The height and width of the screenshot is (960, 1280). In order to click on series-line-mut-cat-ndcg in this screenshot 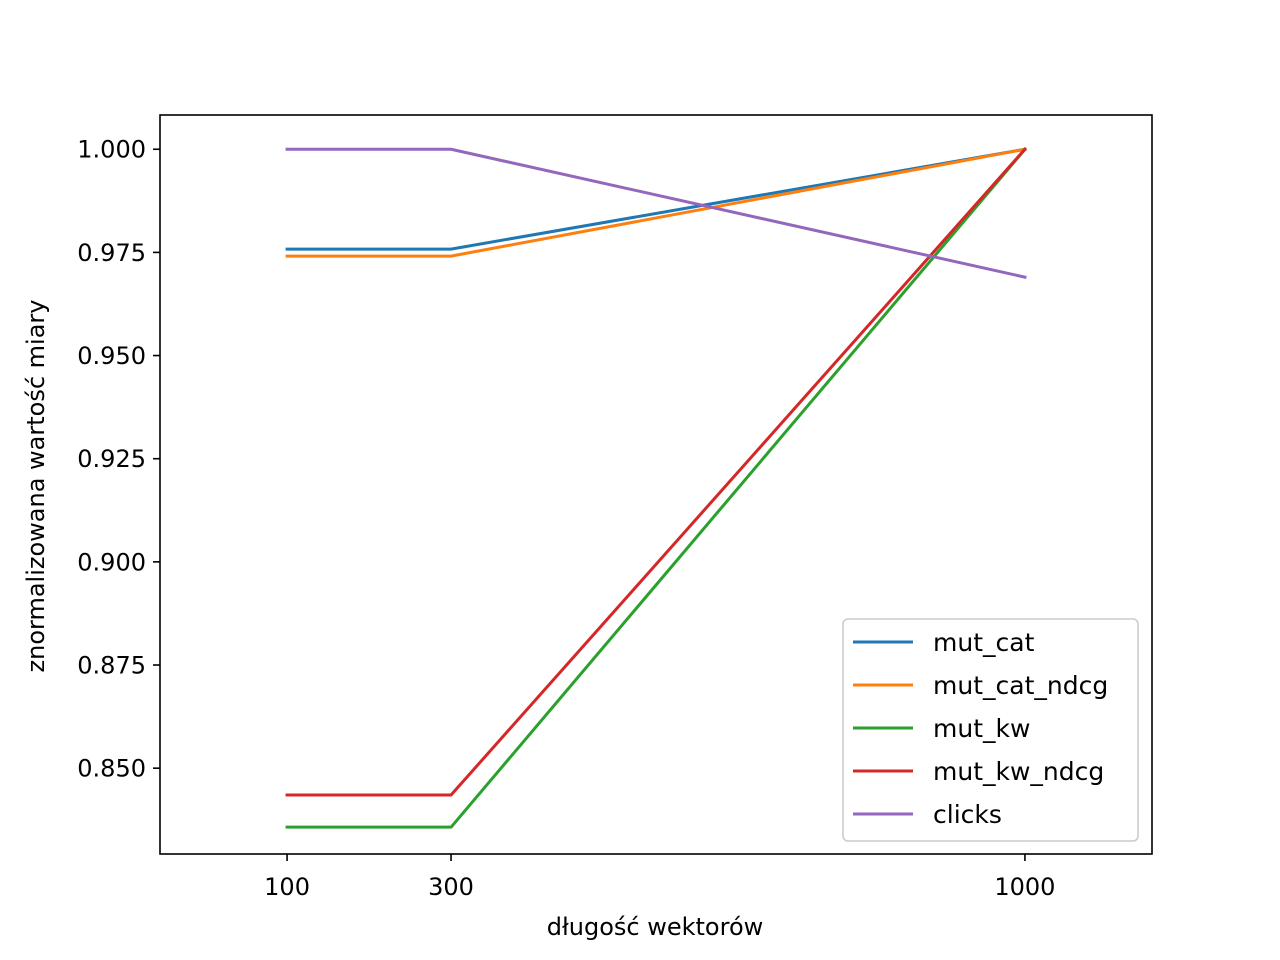, I will do `click(656, 202)`.